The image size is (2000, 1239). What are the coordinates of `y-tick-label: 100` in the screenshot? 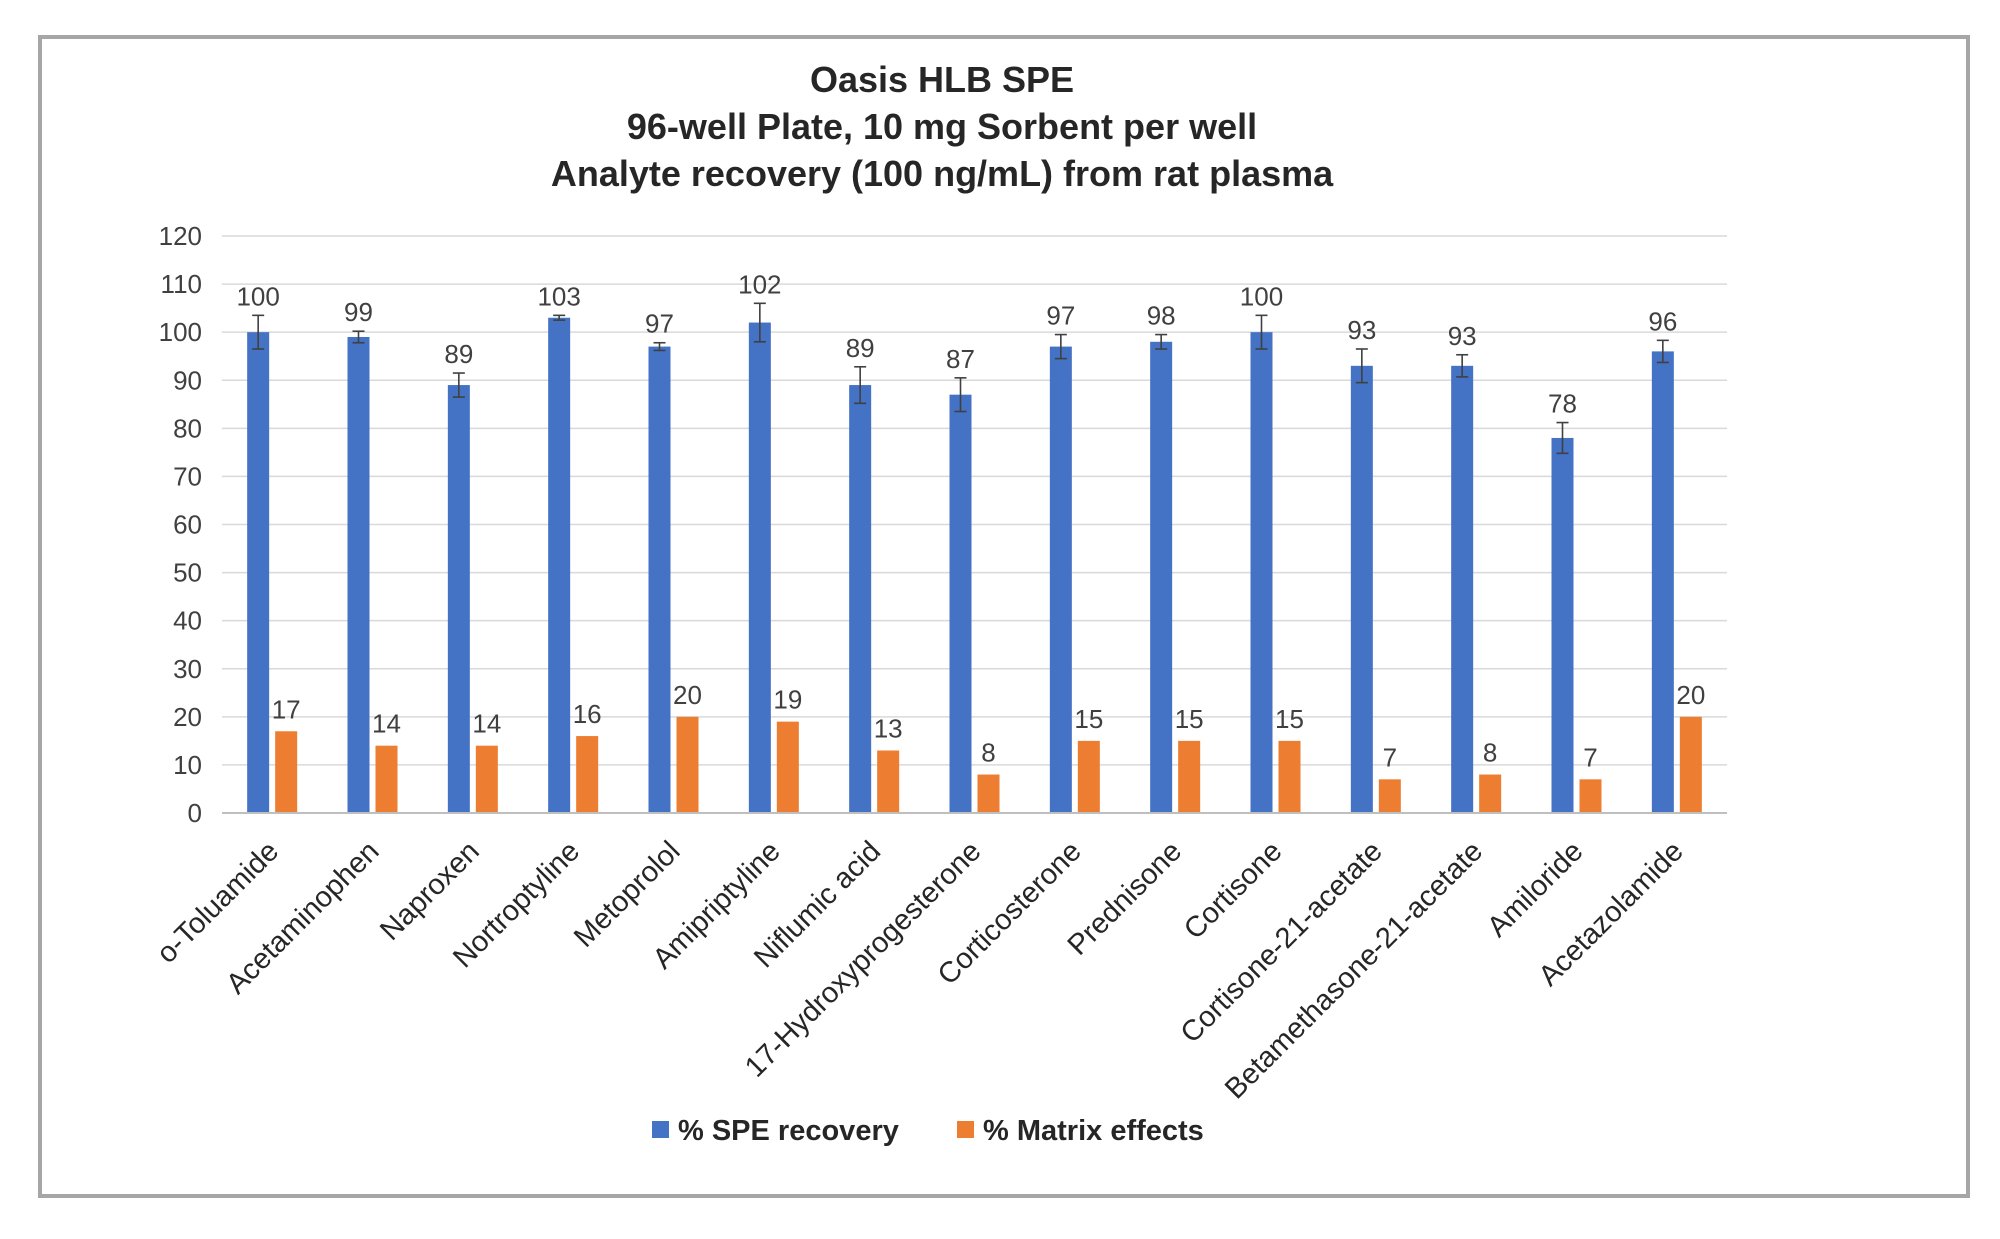 It's located at (180, 332).